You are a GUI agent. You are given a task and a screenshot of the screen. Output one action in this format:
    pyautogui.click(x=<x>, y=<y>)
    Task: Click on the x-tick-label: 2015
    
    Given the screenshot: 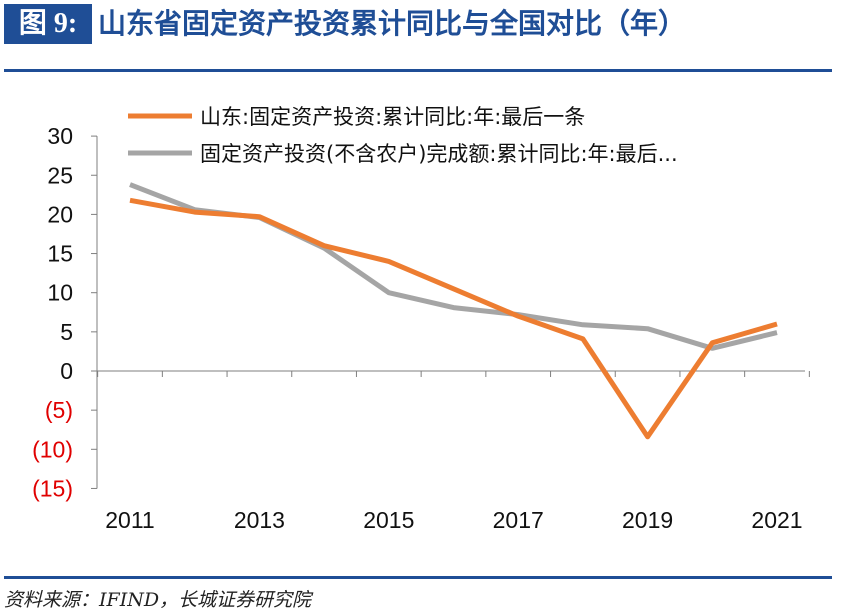 What is the action you would take?
    pyautogui.click(x=388, y=520)
    